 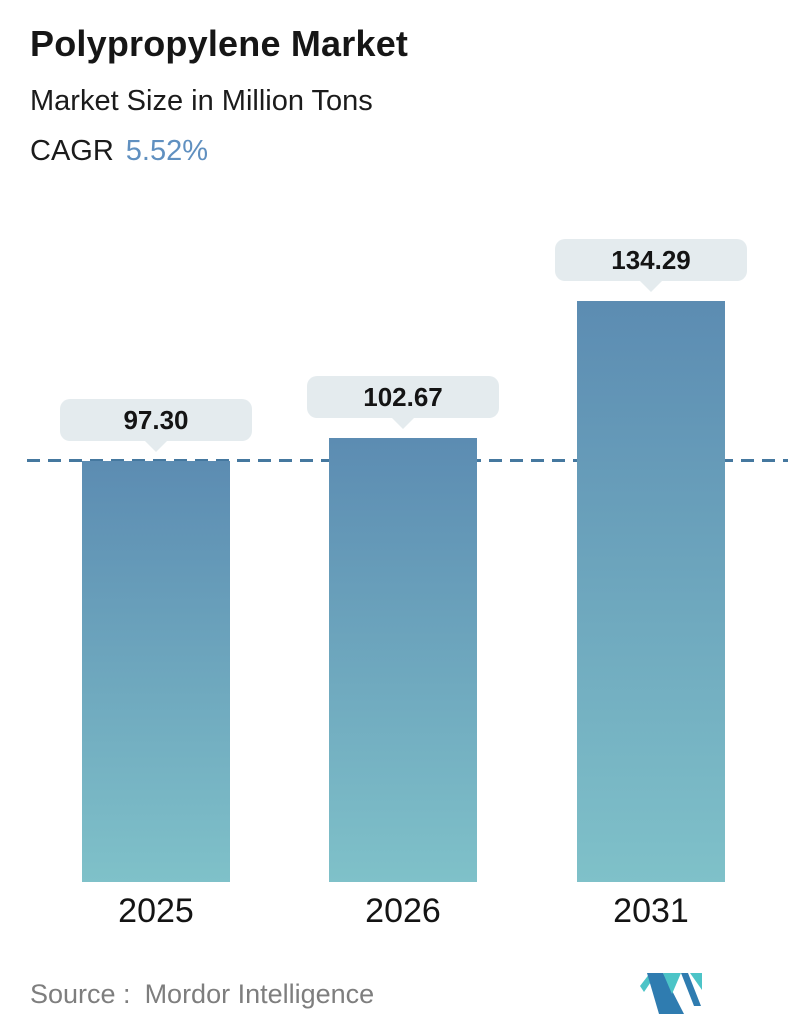 What do you see at coordinates (167, 151) in the screenshot?
I see `cagr-value: 5.52%` at bounding box center [167, 151].